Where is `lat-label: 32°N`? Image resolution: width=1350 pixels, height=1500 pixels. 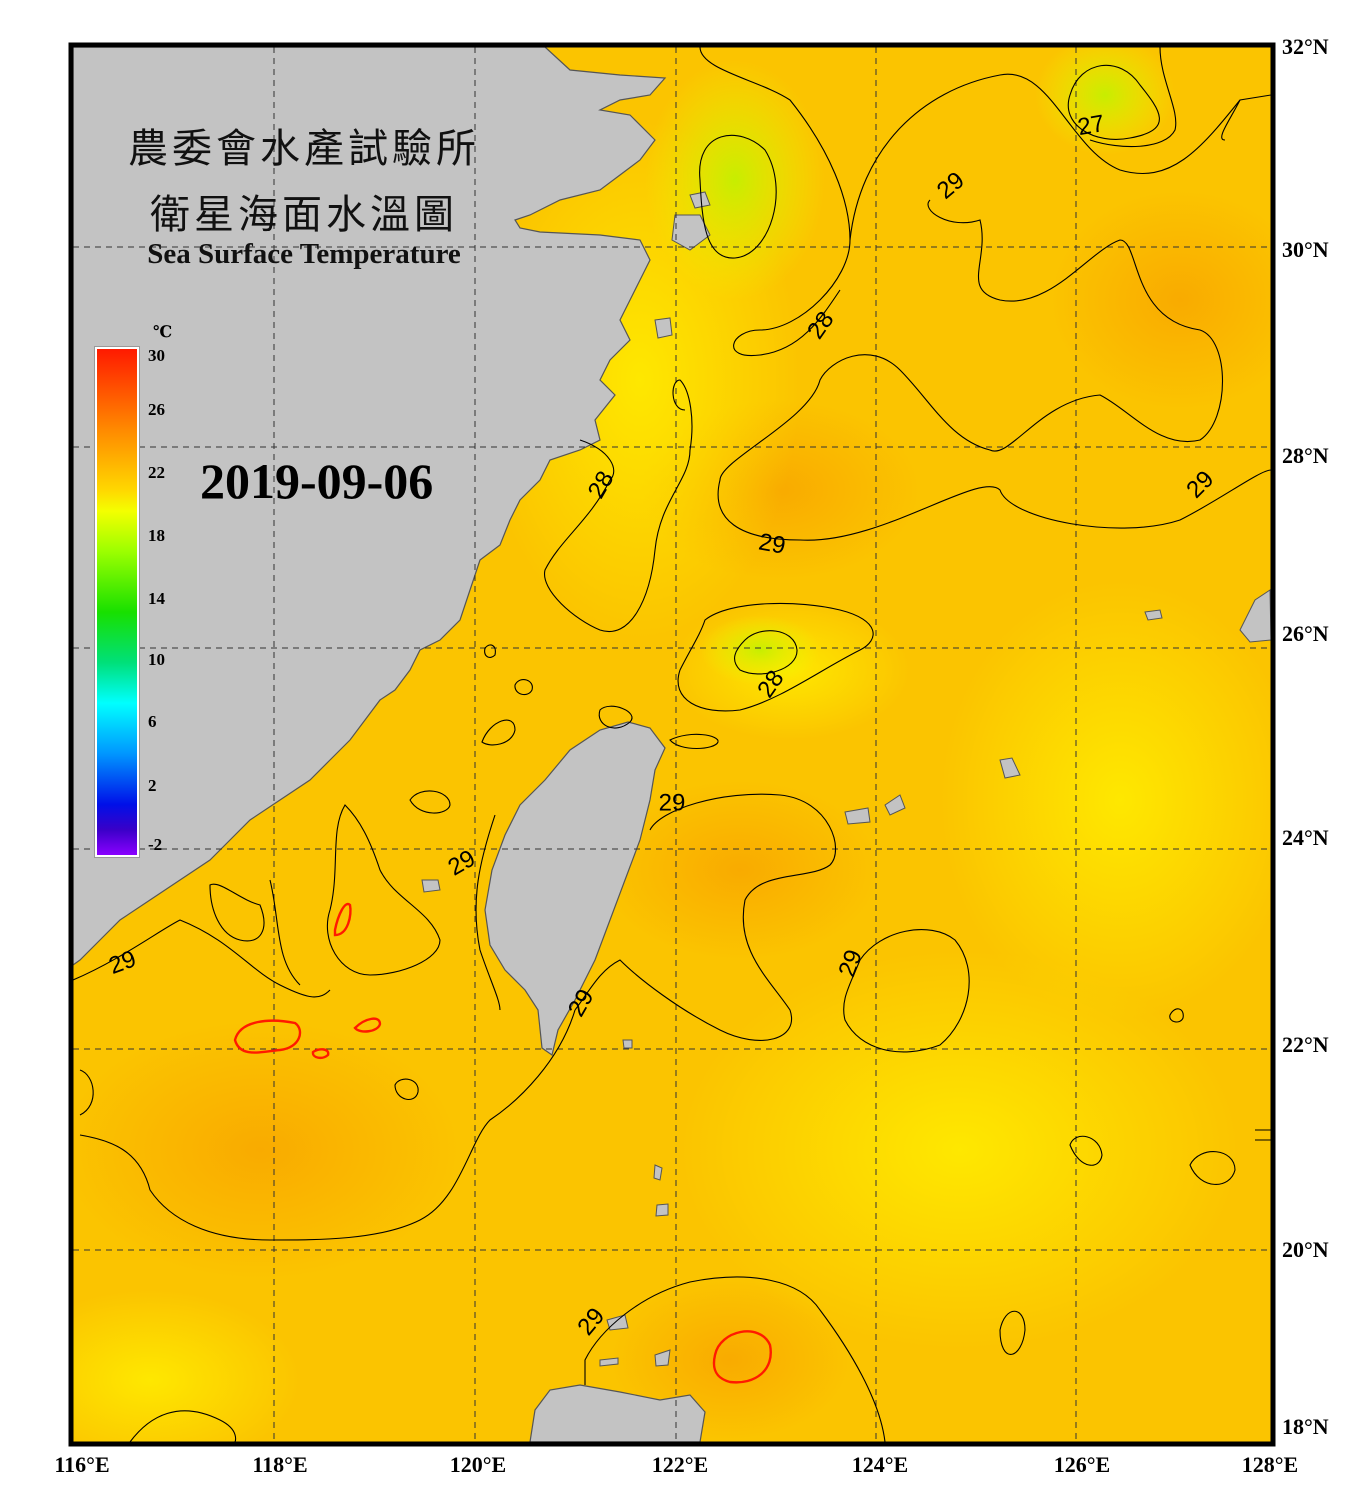 lat-label: 32°N is located at coordinates (1305, 46).